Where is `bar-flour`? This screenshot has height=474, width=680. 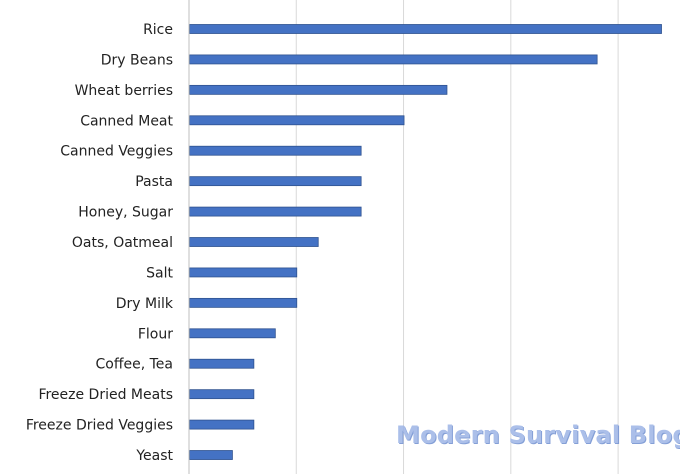 bar-flour is located at coordinates (232, 333).